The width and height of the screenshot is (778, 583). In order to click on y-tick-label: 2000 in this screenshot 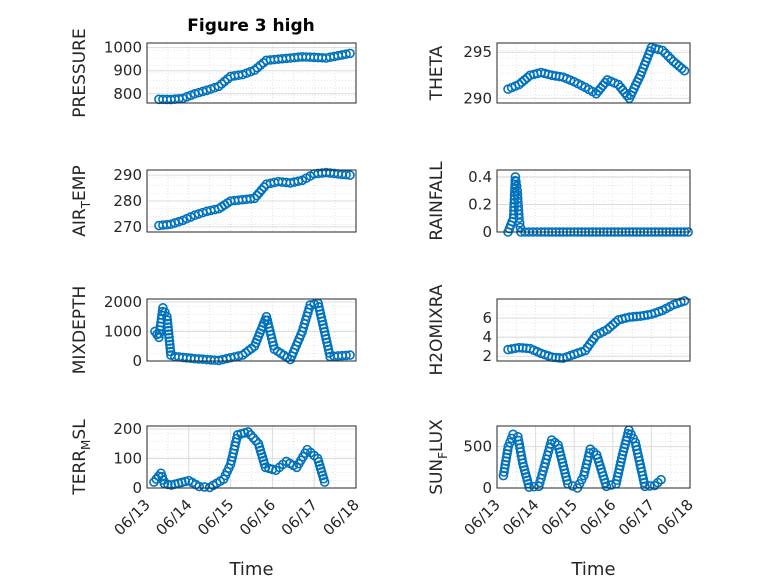, I will do `click(123, 302)`.